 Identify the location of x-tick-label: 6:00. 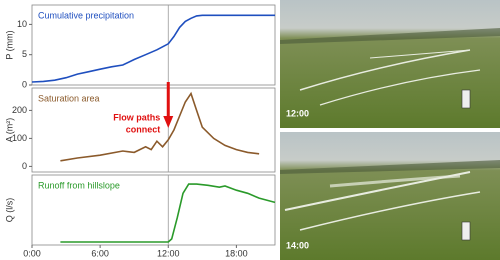
(100, 253).